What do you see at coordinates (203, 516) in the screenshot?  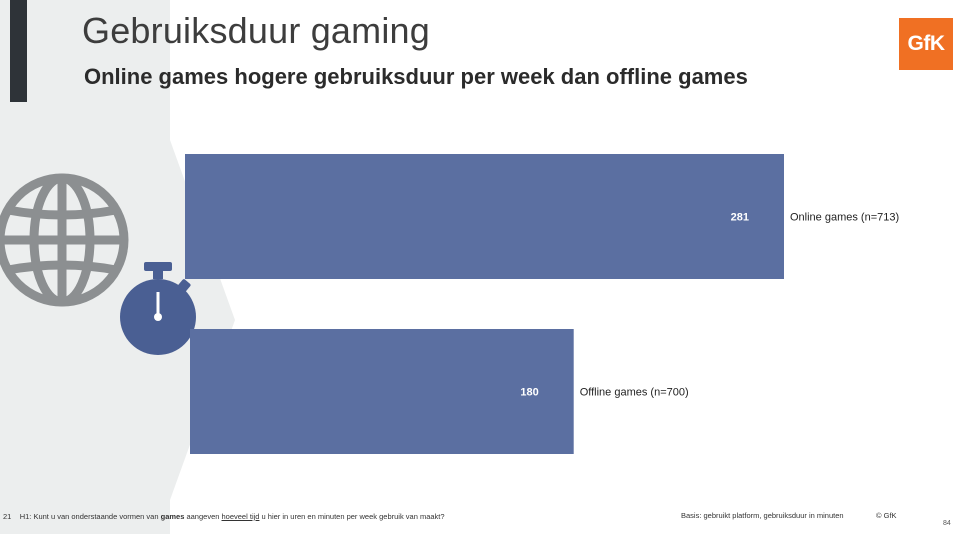 I see `question-mid: aangeven` at bounding box center [203, 516].